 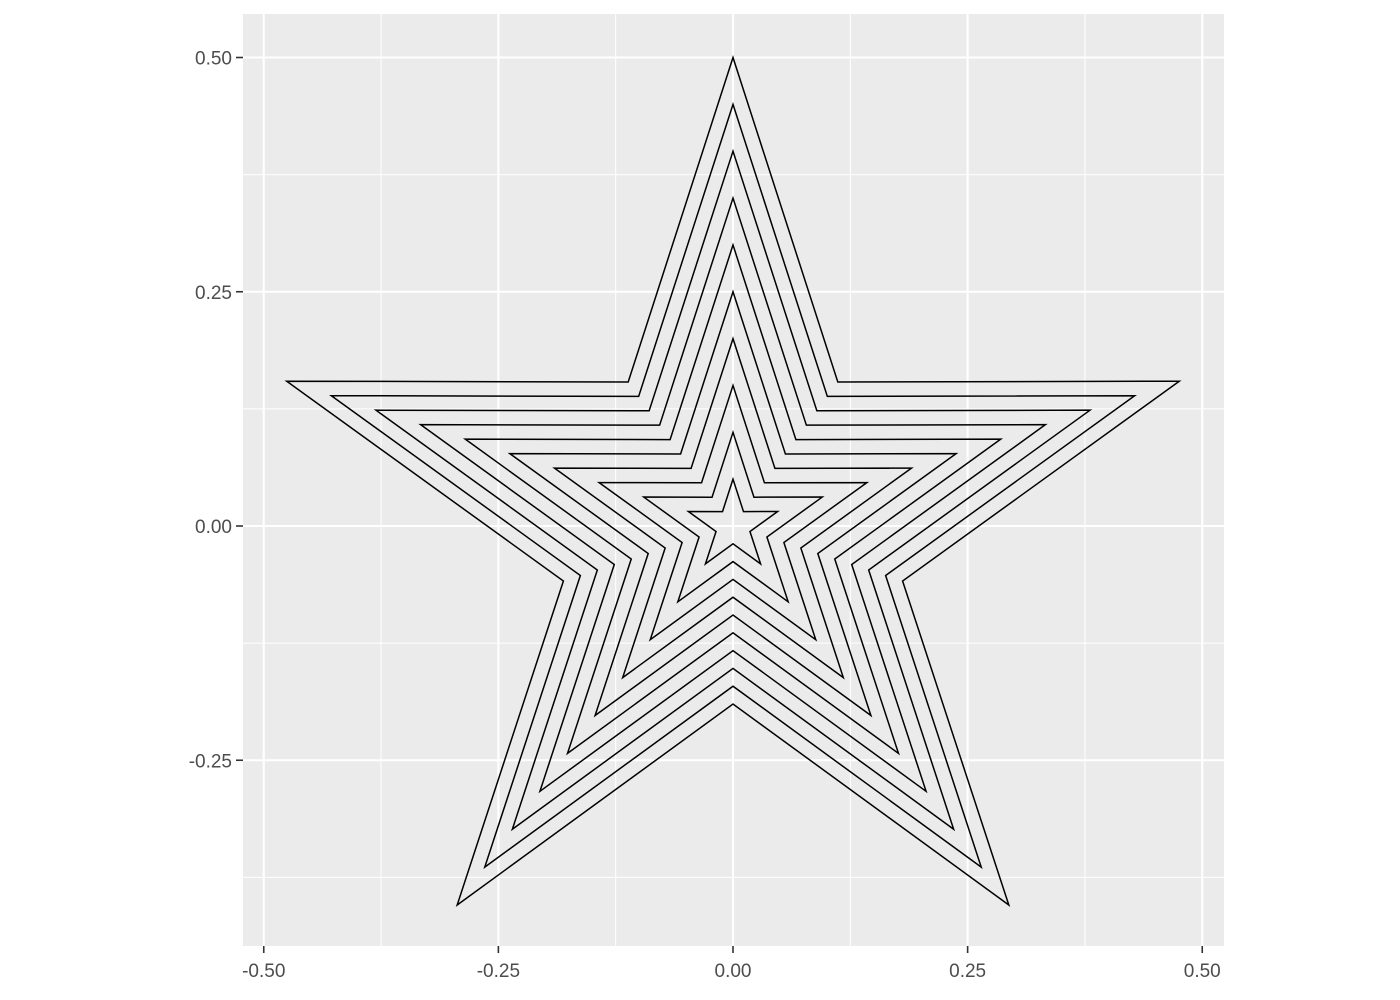 I want to click on y-tick-label: -0.25, so click(x=210, y=761).